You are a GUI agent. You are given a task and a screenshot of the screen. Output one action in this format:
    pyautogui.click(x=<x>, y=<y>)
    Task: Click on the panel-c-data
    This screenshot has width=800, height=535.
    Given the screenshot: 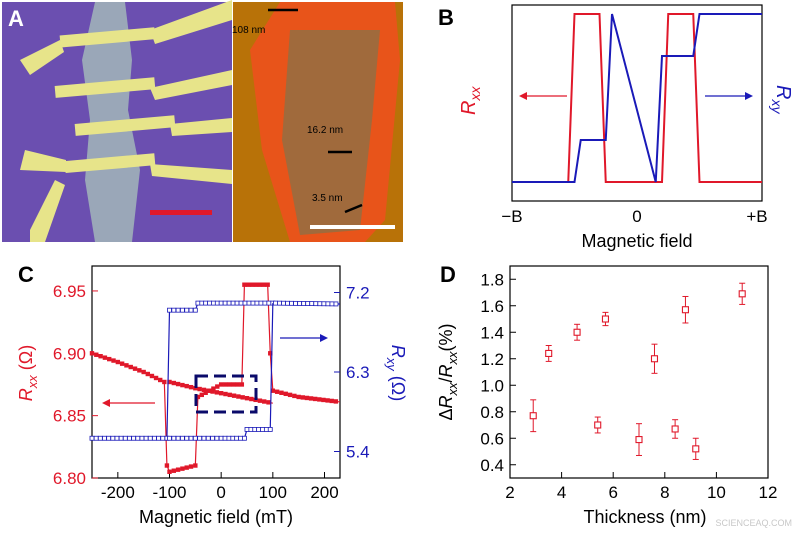 What is the action you would take?
    pyautogui.click(x=215, y=378)
    